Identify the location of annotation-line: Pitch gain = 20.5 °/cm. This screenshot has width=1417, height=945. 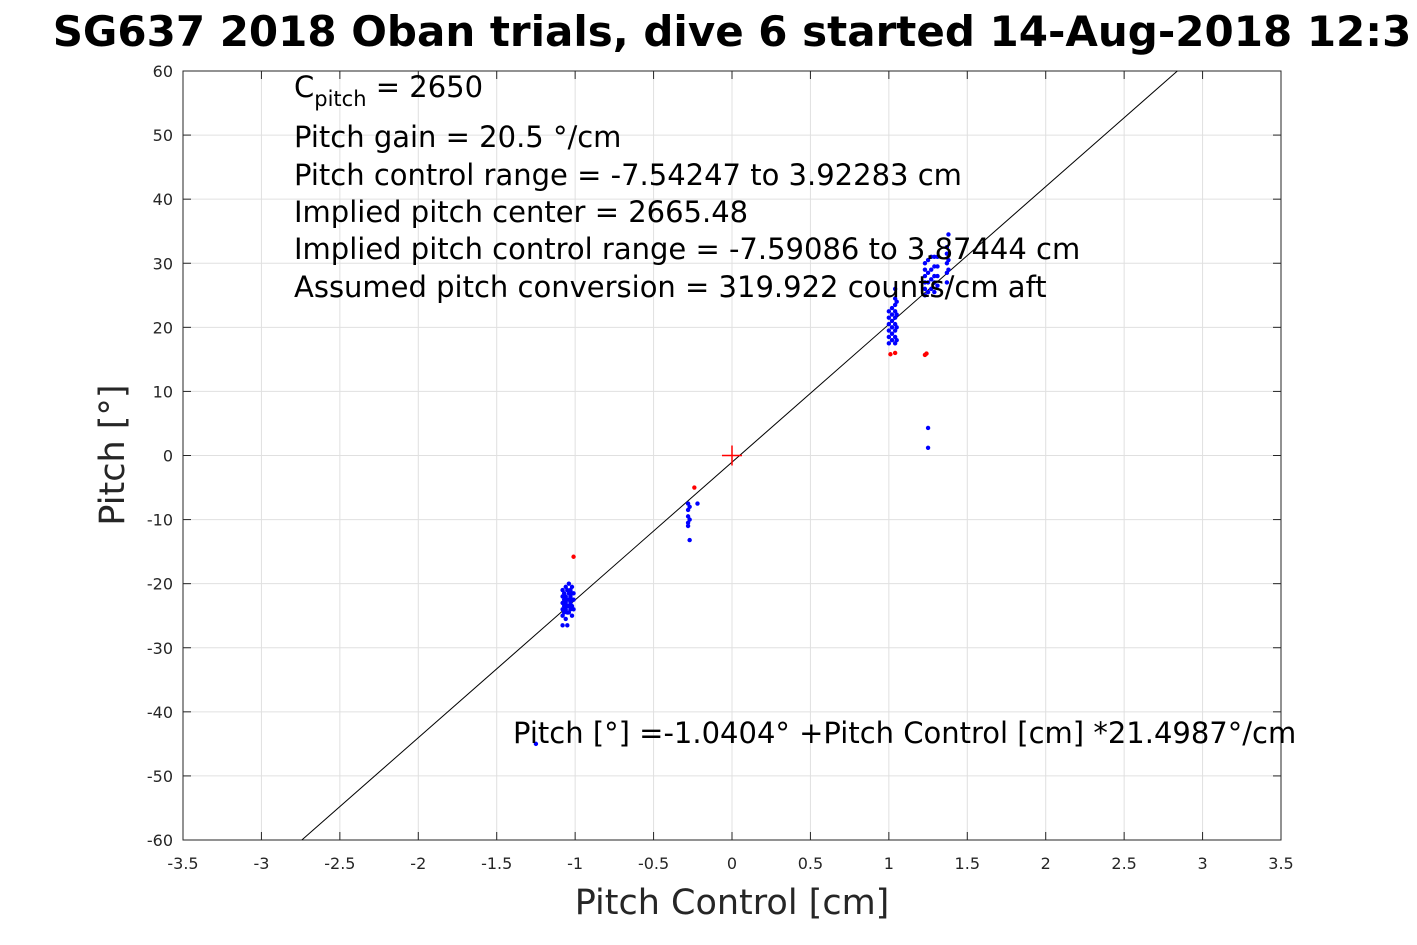
(457, 137).